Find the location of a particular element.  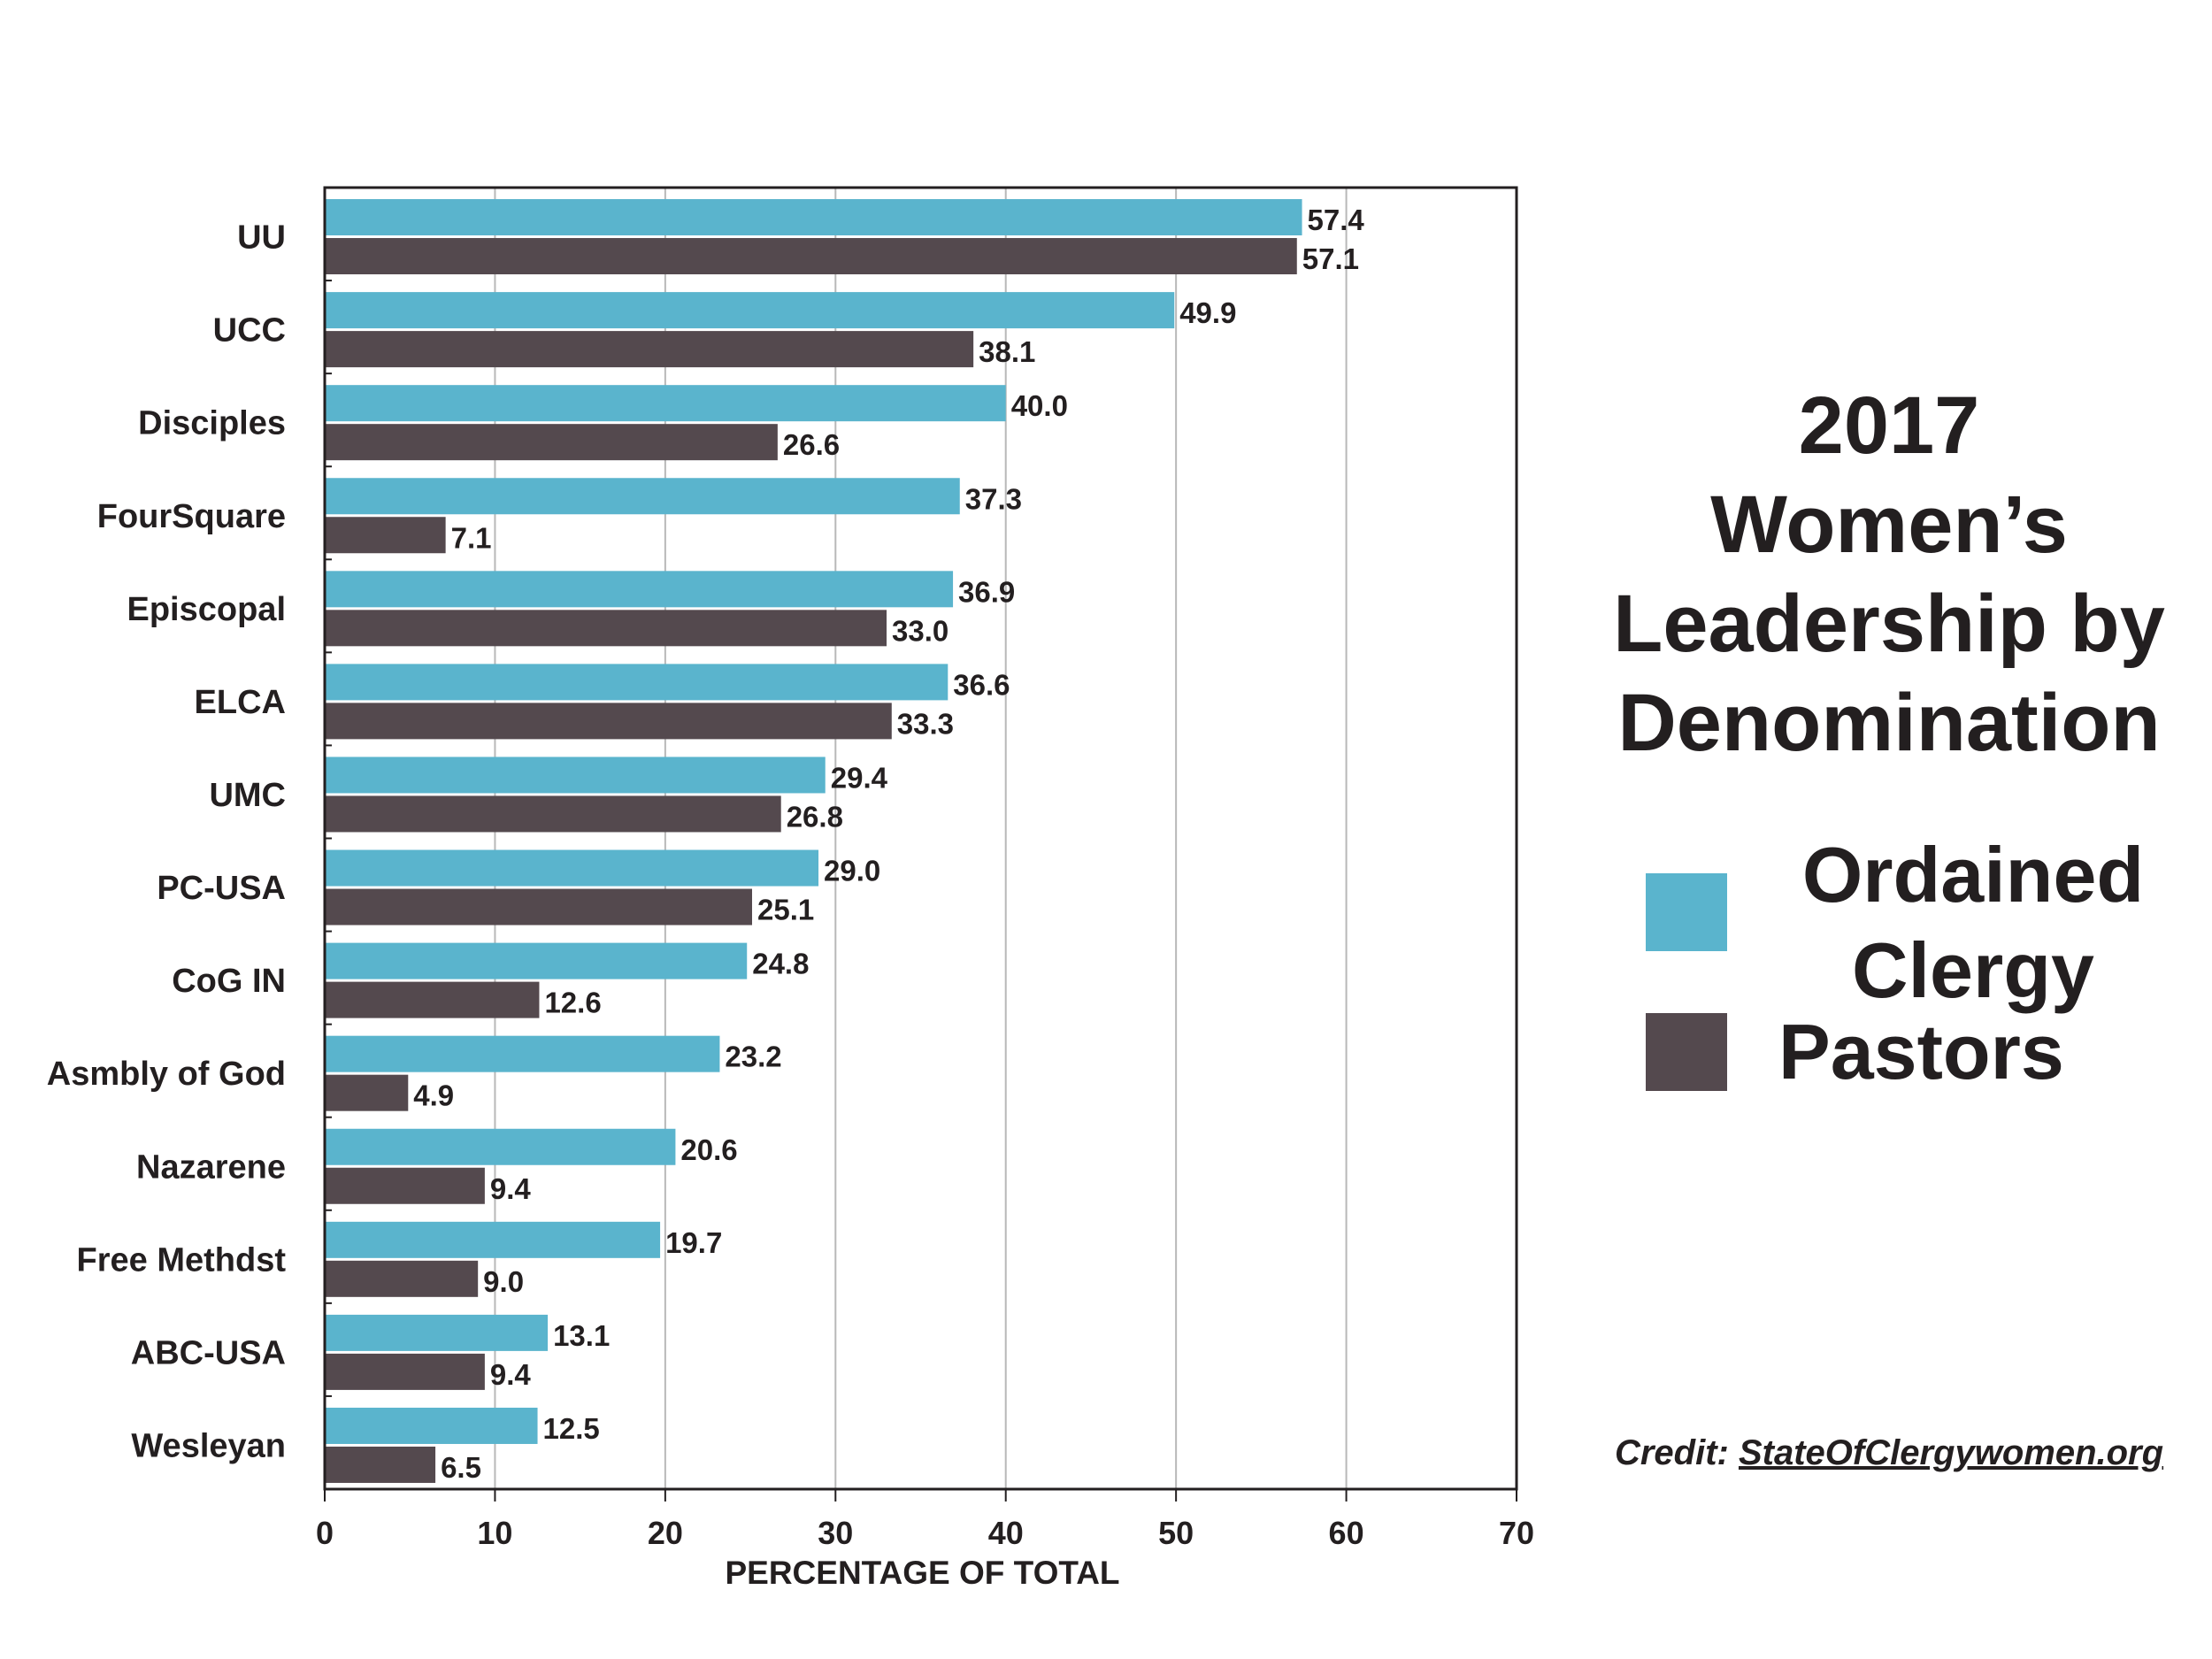

x-tick-label: 20 is located at coordinates (666, 1533).